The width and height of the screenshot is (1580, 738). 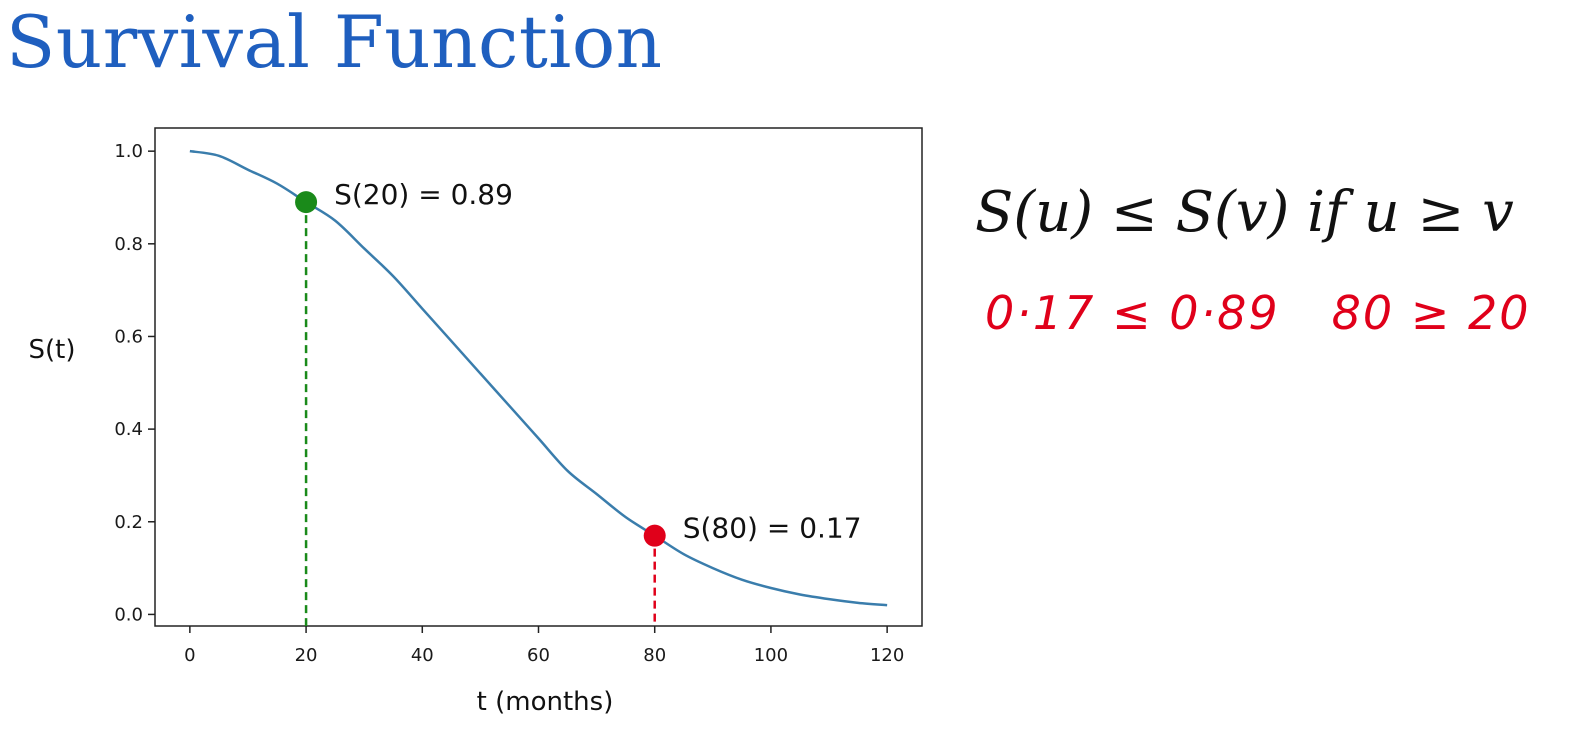 What do you see at coordinates (128, 522) in the screenshot?
I see `y-tick-label: 0.2` at bounding box center [128, 522].